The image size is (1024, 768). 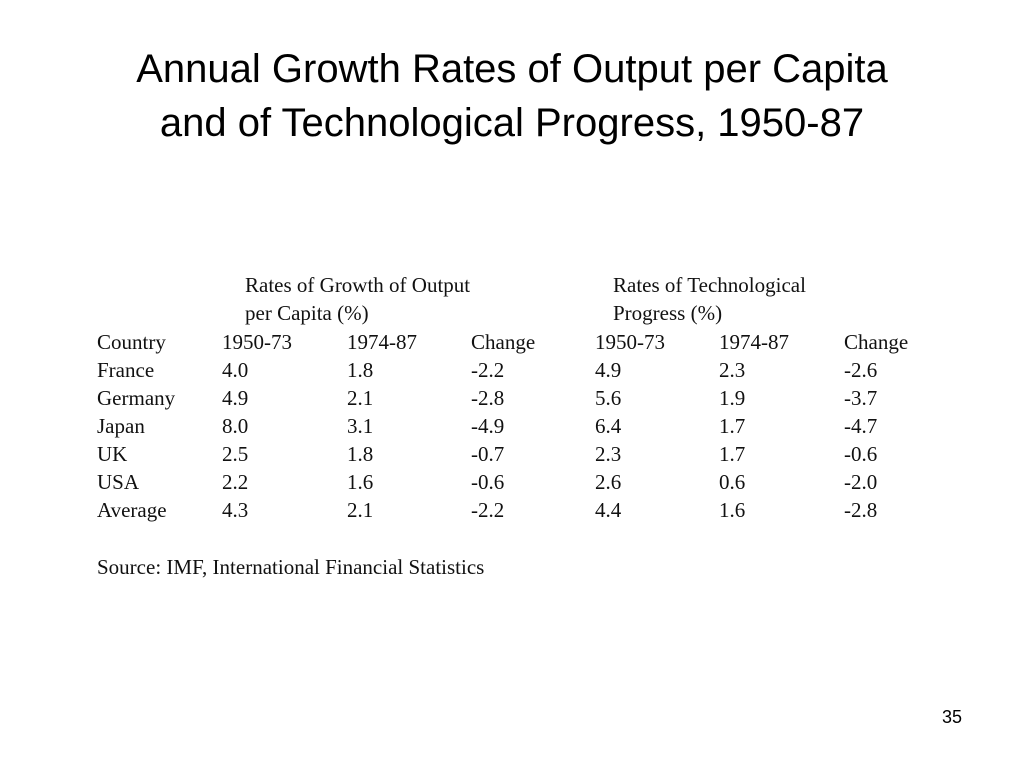 I want to click on page-number: 35, so click(x=951, y=717).